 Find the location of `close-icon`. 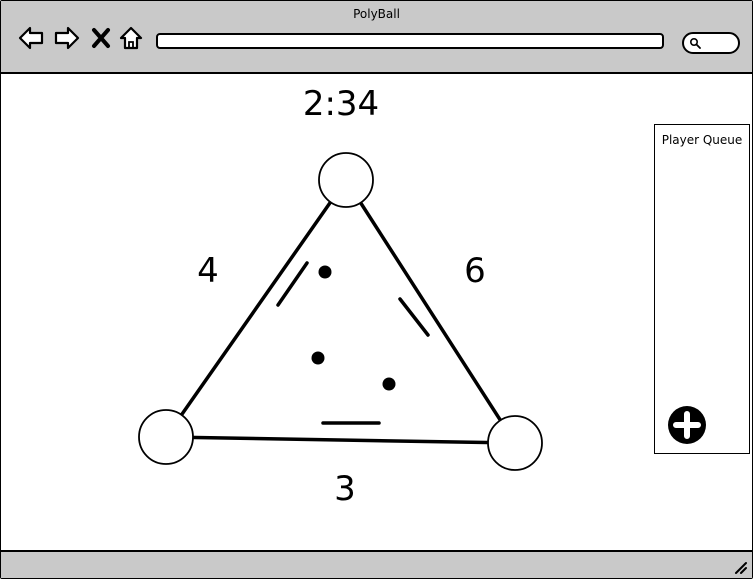

close-icon is located at coordinates (101, 38).